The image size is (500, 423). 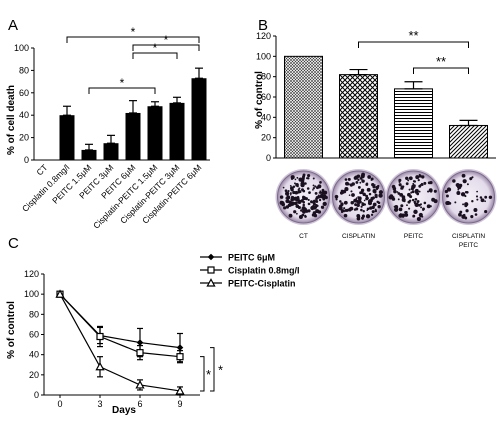 I want to click on panel-b-y-tick-label: 100, so click(x=263, y=56).